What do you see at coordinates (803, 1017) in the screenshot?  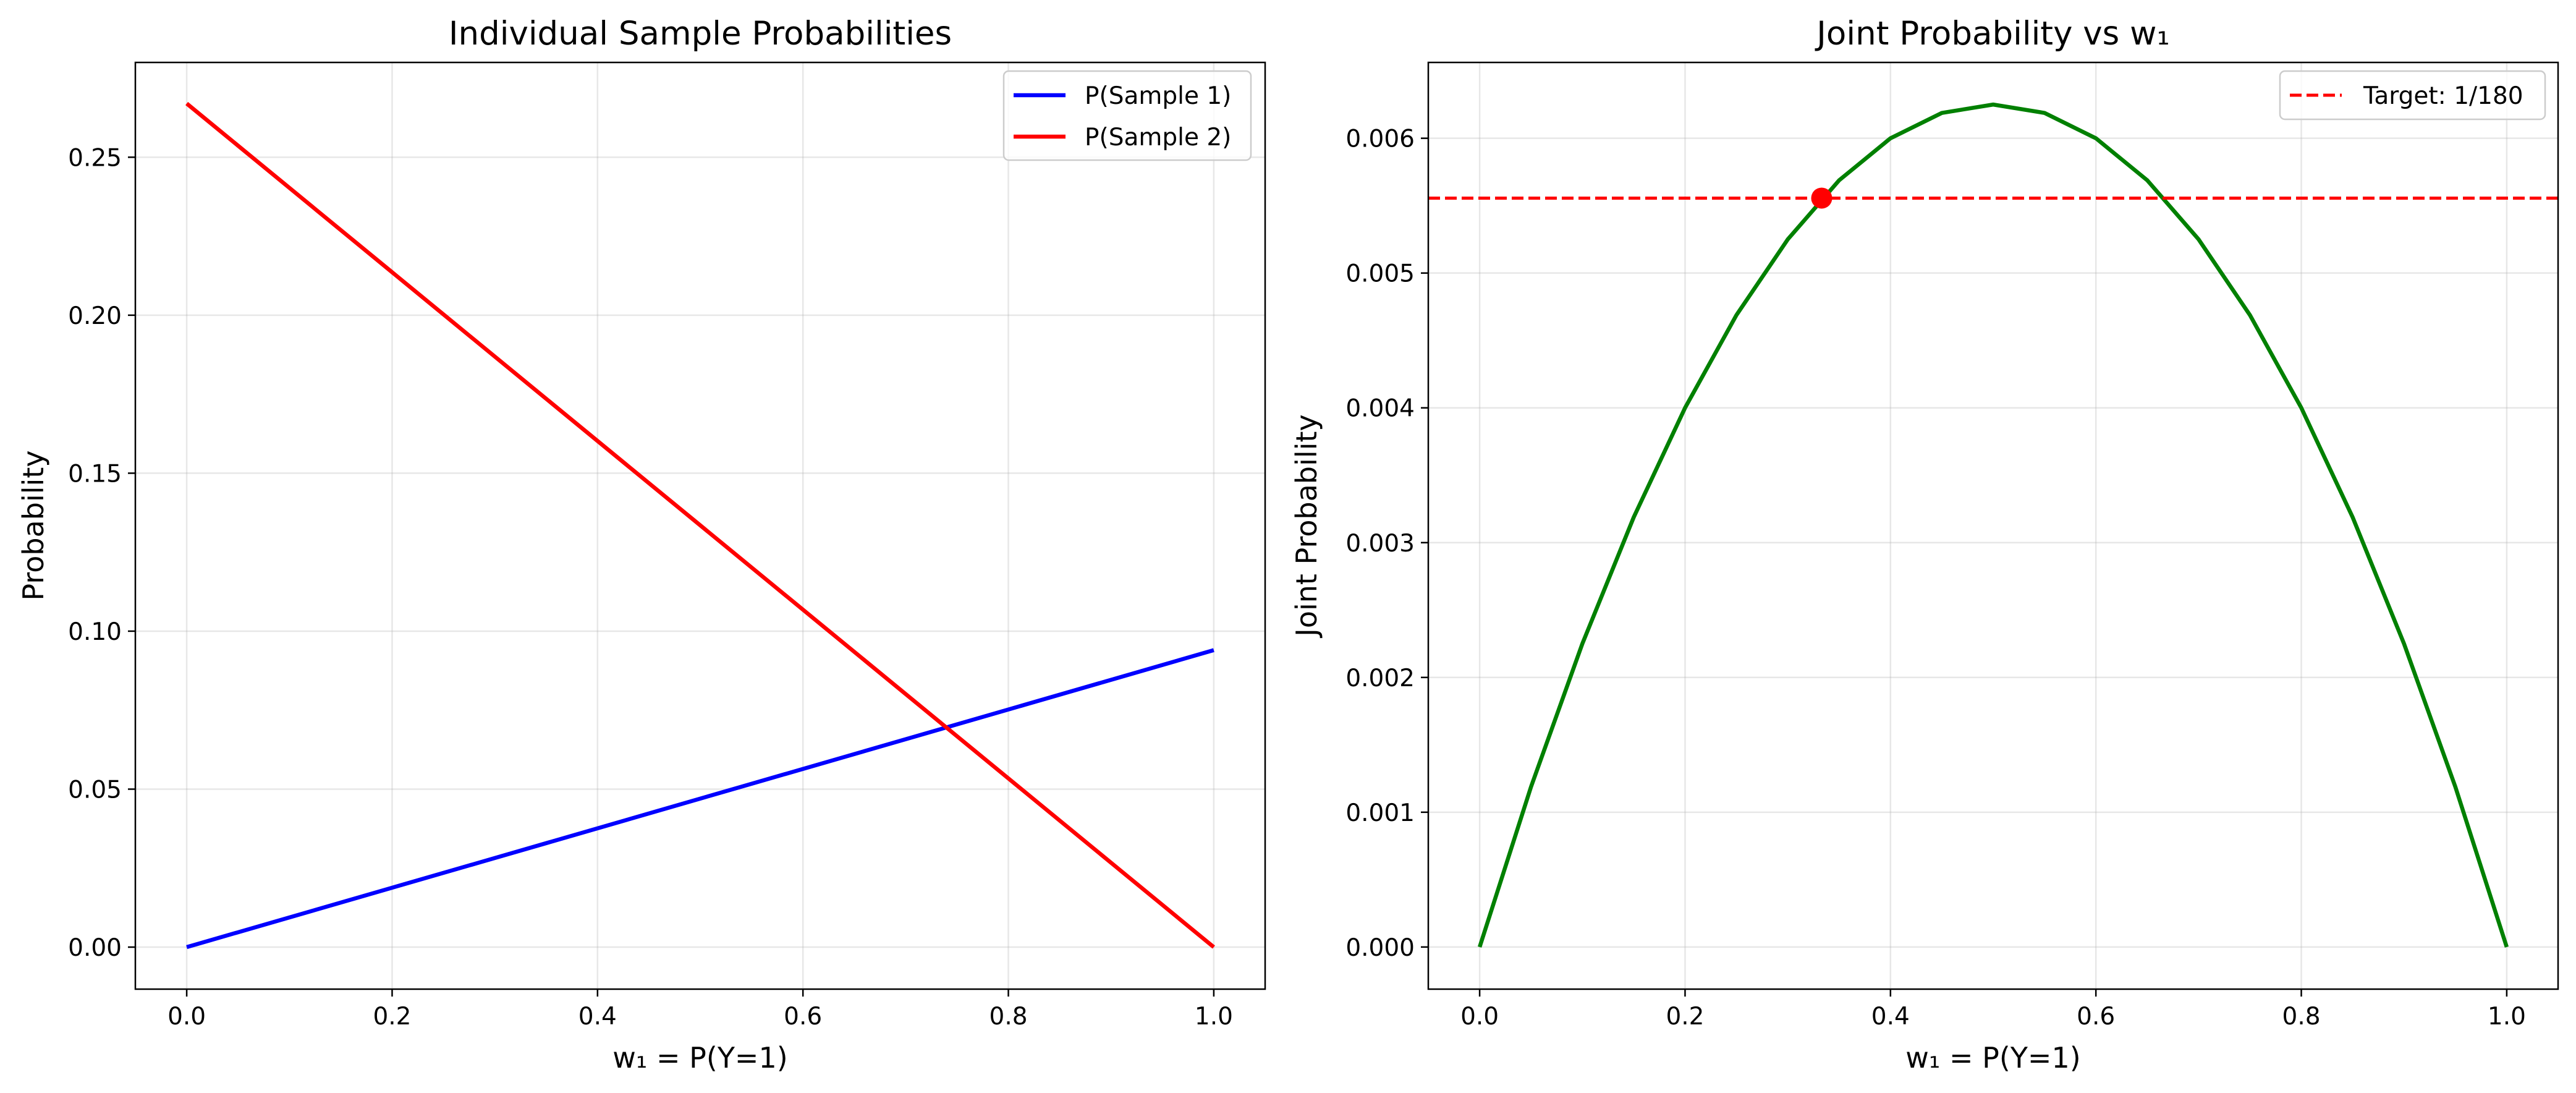 I see `left-x-tick-label: 0.6` at bounding box center [803, 1017].